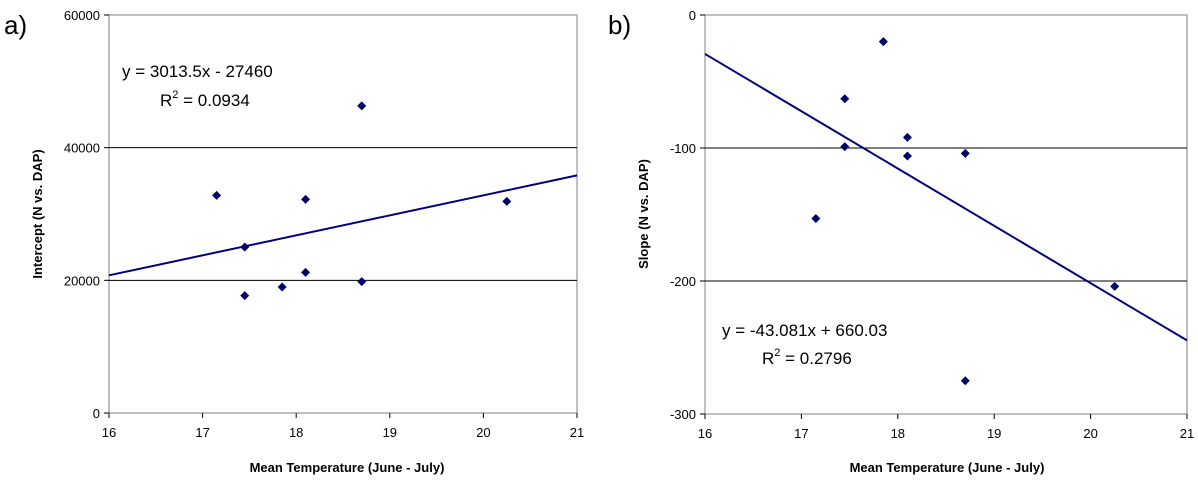 This screenshot has height=481, width=1198. What do you see at coordinates (197, 71) in the screenshot?
I see `trendline-equation: y = 3013.5x - 27460` at bounding box center [197, 71].